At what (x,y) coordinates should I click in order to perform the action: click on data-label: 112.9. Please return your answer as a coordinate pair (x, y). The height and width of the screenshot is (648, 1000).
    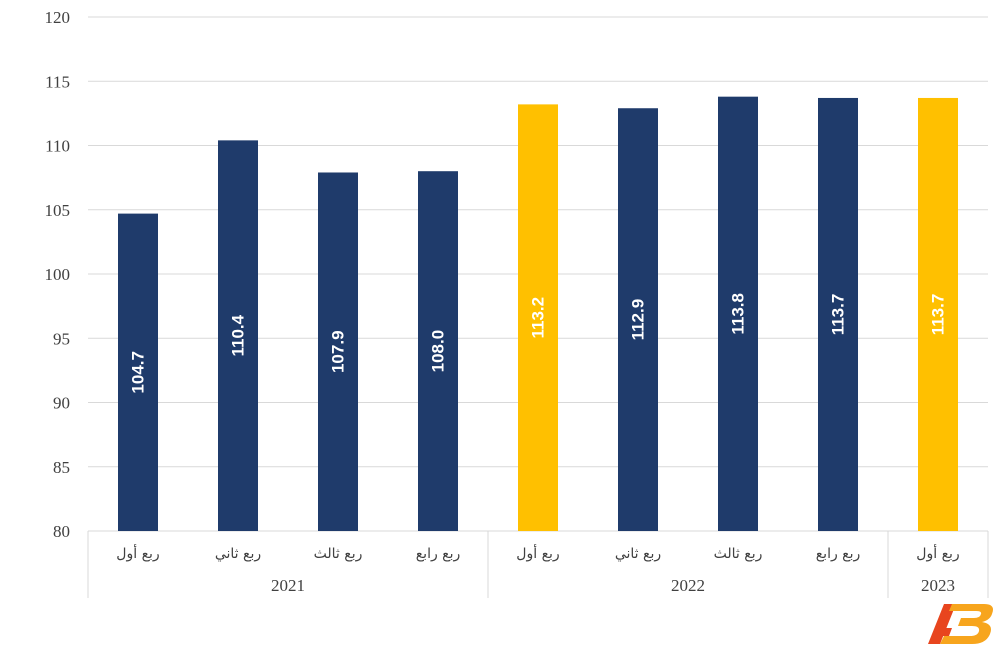
    Looking at the image, I should click on (638, 320).